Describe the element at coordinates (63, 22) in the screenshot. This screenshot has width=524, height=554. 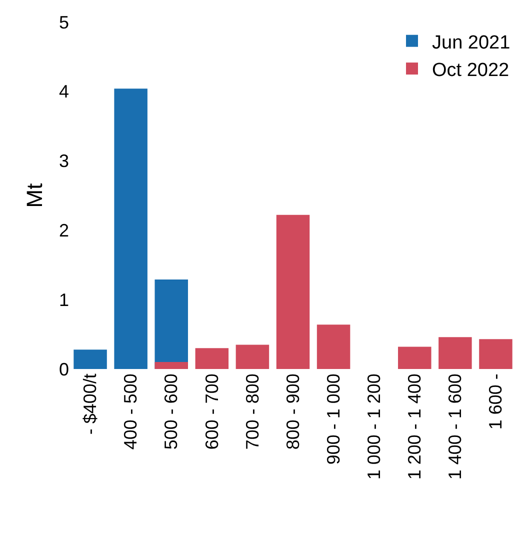
I see `y-tick-label: 5` at that location.